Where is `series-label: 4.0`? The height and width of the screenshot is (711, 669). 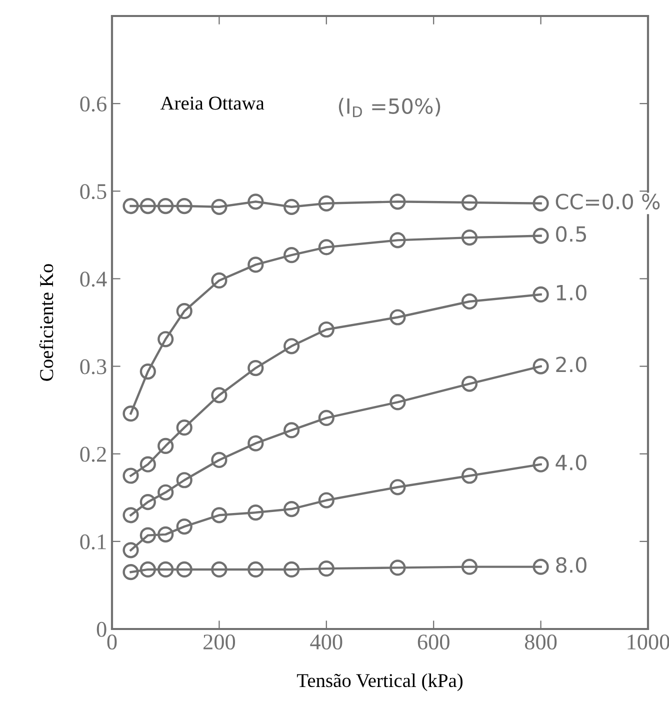
series-label: 4.0 is located at coordinates (571, 462).